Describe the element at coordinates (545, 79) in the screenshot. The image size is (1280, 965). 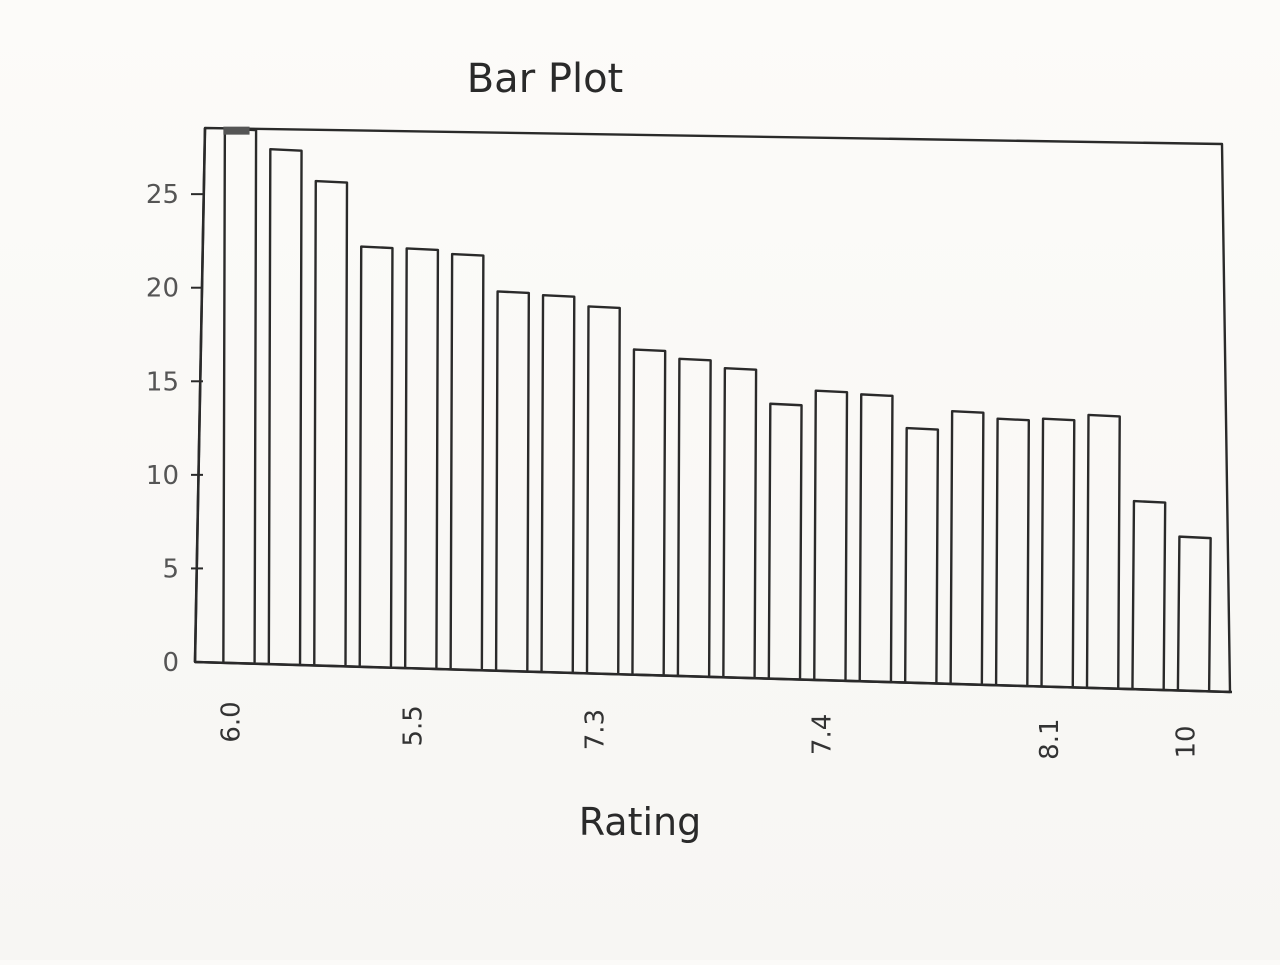
I see `chart-title: Bar Plot` at that location.